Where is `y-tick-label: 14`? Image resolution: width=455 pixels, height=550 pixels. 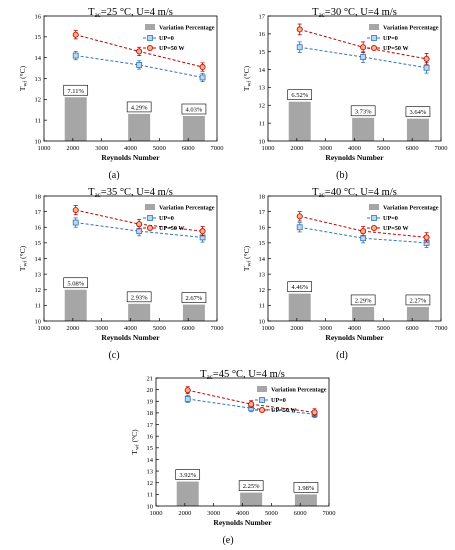 y-tick-label: 14 is located at coordinates (38, 259).